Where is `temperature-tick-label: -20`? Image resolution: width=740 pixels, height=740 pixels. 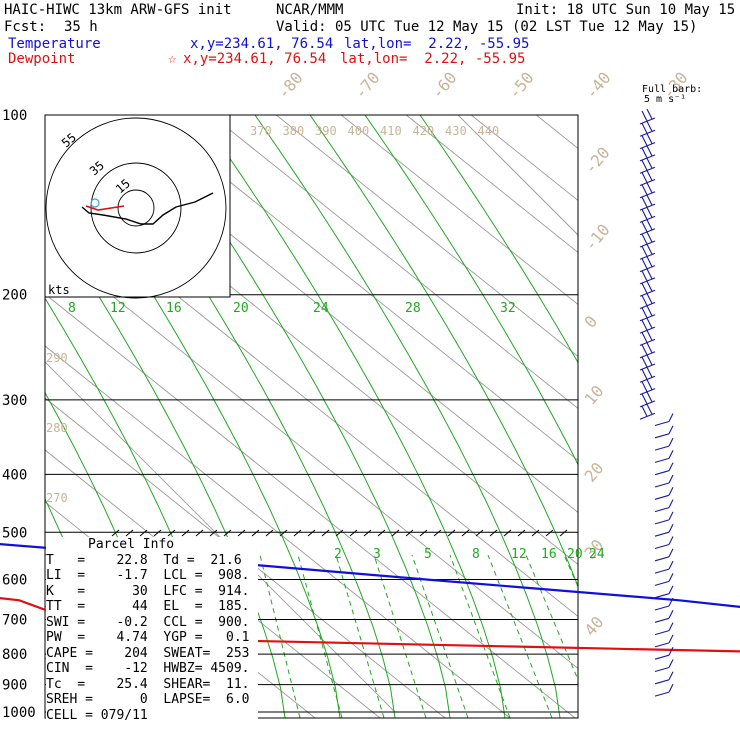
temperature-tick-label: -20 is located at coordinates (597, 160).